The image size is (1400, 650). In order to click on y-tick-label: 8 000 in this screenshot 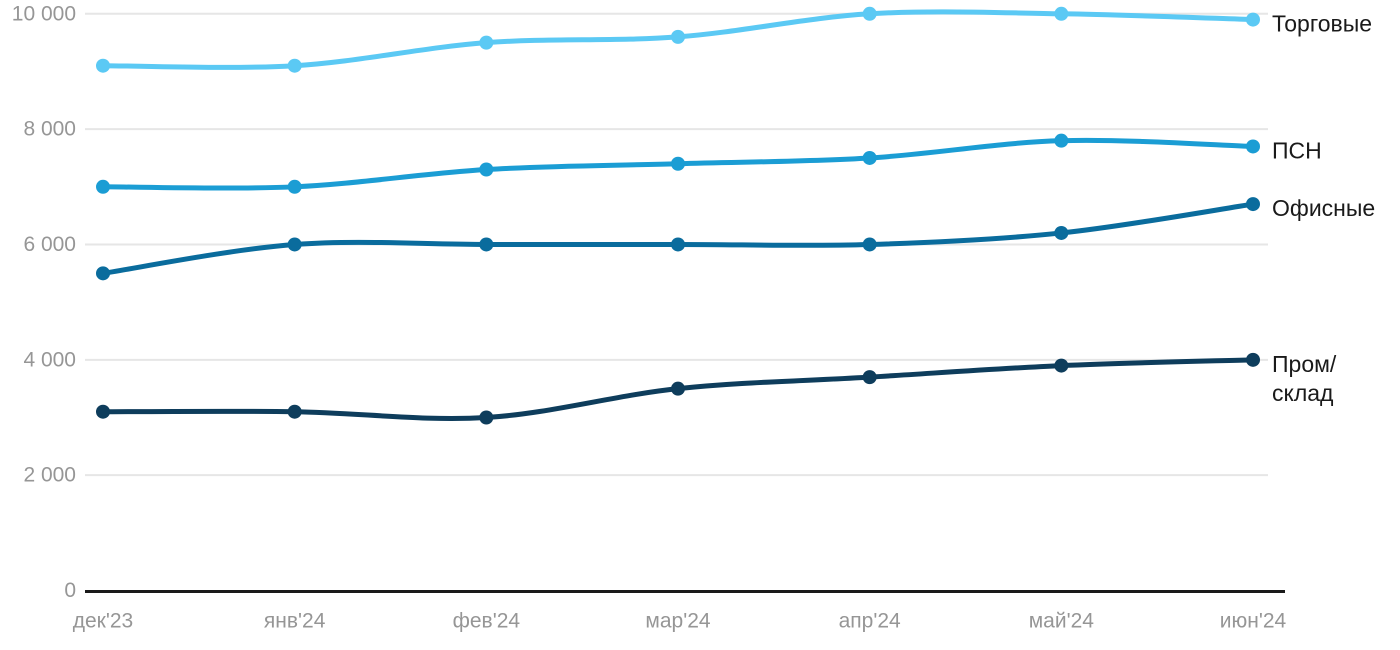, I will do `click(49, 129)`.